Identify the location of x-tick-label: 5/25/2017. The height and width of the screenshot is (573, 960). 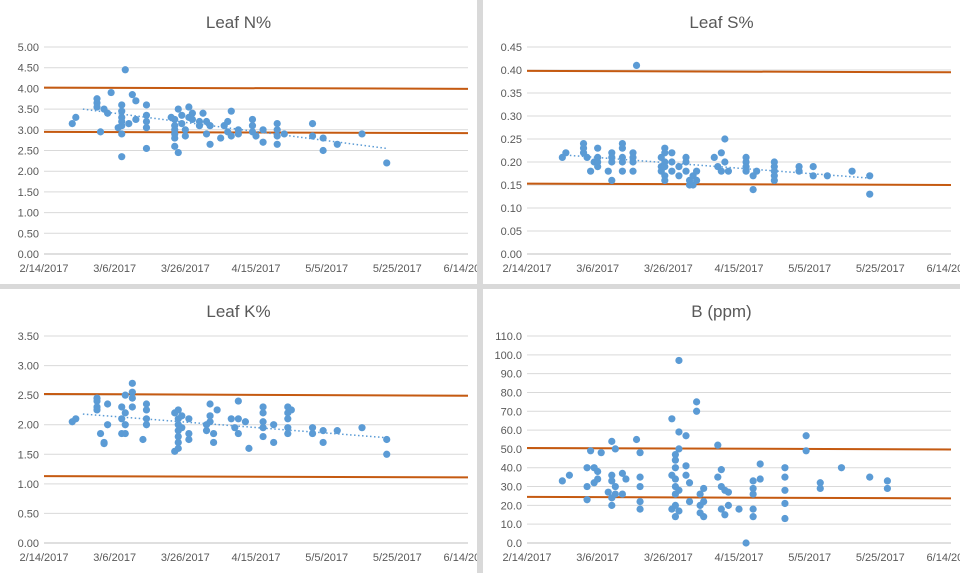
(397, 269).